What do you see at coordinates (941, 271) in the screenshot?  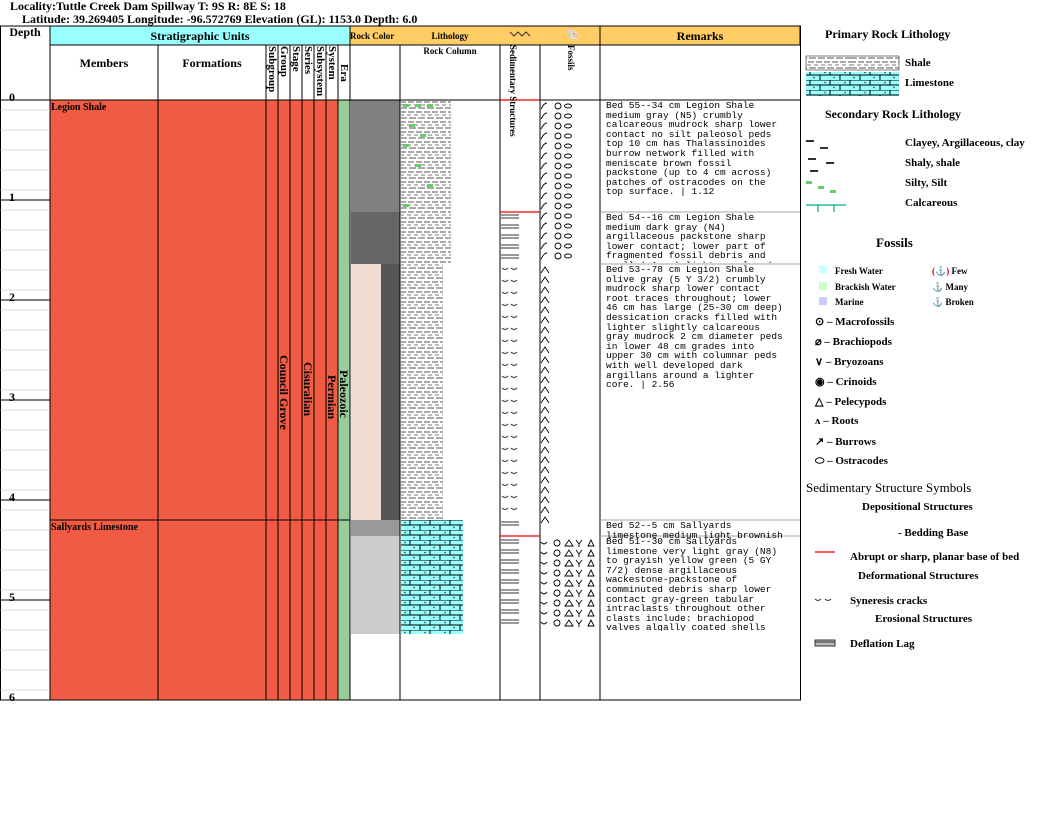 I see `few-icon: (⚓)` at bounding box center [941, 271].